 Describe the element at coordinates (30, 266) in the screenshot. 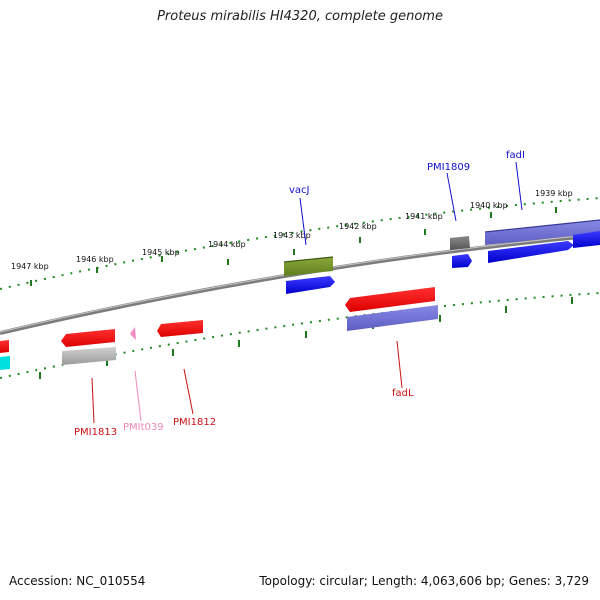

I see `tick-label: 1947 kbp` at that location.